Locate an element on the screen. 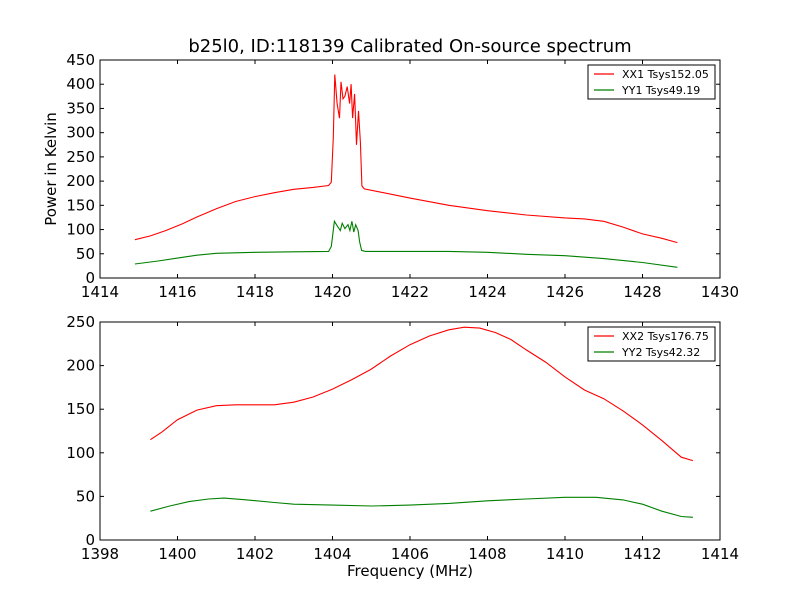 The width and height of the screenshot is (800, 604). legend: XX2 Tsys176.75 YY2 Tsys42.32 is located at coordinates (651, 344).